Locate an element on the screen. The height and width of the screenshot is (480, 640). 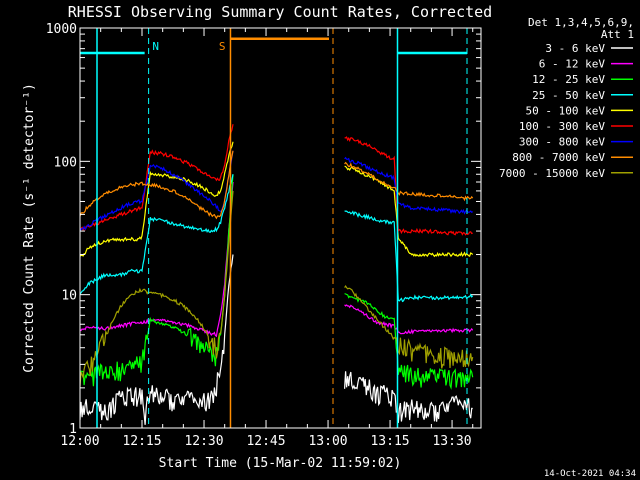
legend-entry-label: 25 - 50 keV is located at coordinates (568, 95).